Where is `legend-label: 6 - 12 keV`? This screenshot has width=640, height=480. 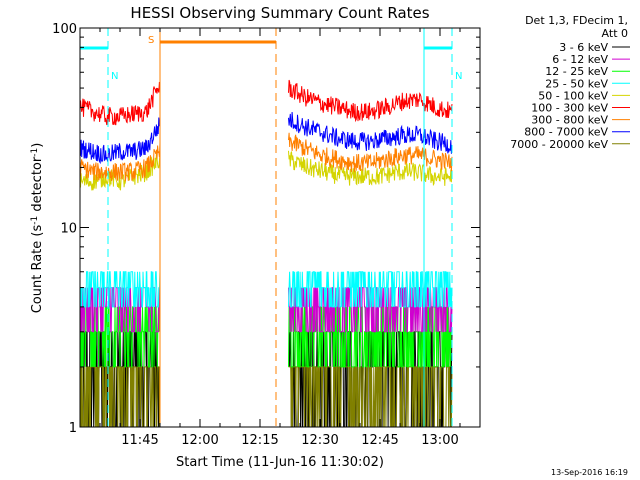 legend-label: 6 - 12 keV is located at coordinates (580, 59).